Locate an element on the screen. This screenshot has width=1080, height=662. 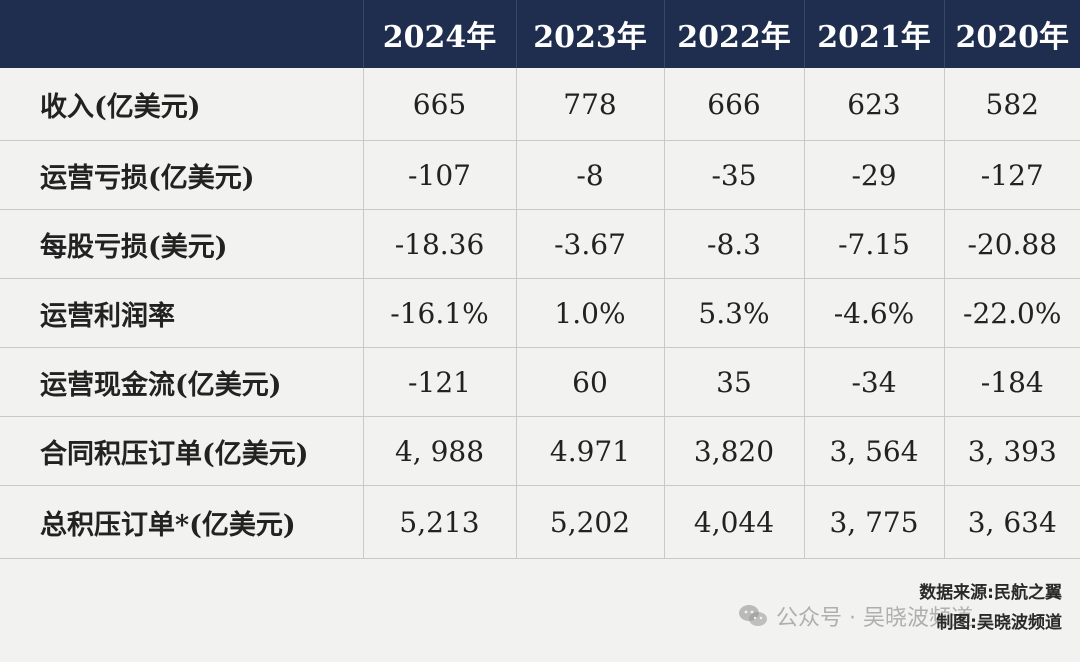
table-cell: 778 is located at coordinates (590, 104).